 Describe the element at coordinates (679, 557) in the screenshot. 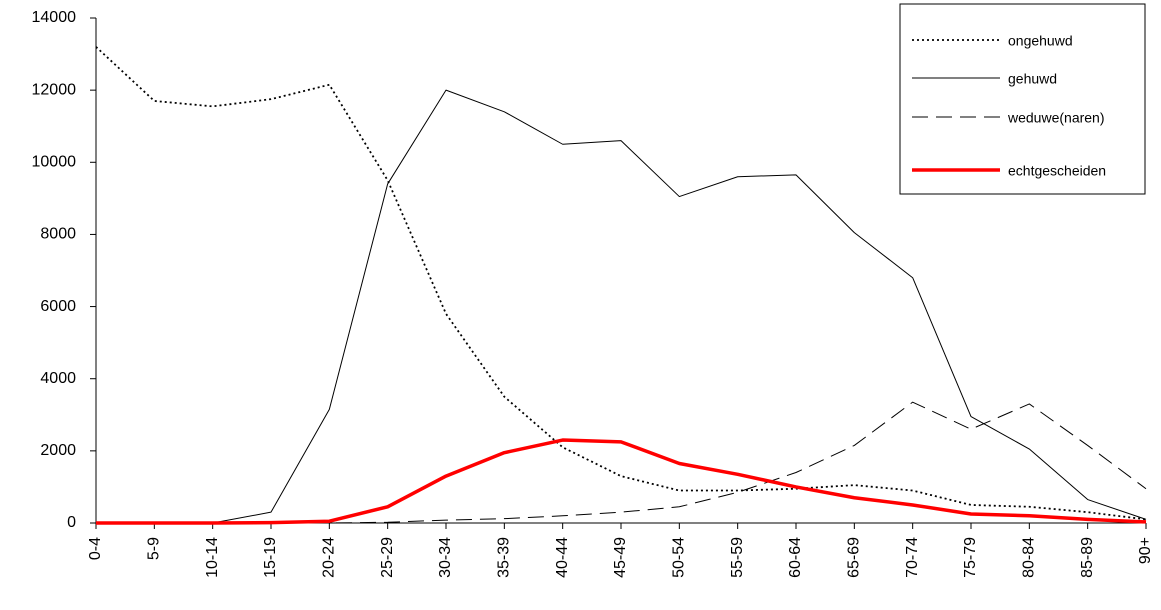

I see `x-tick-label: 50-54` at that location.